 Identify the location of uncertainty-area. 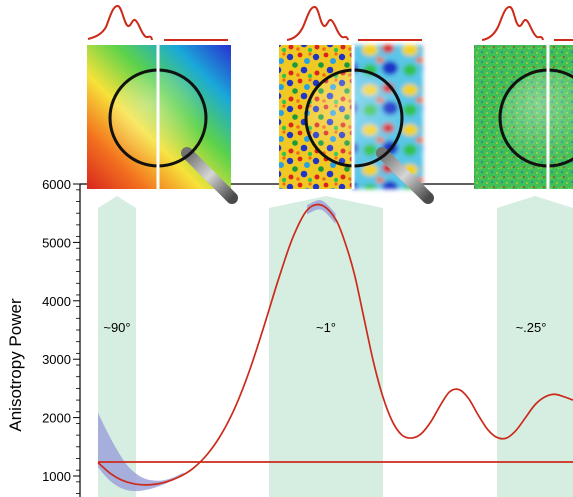
(141, 452).